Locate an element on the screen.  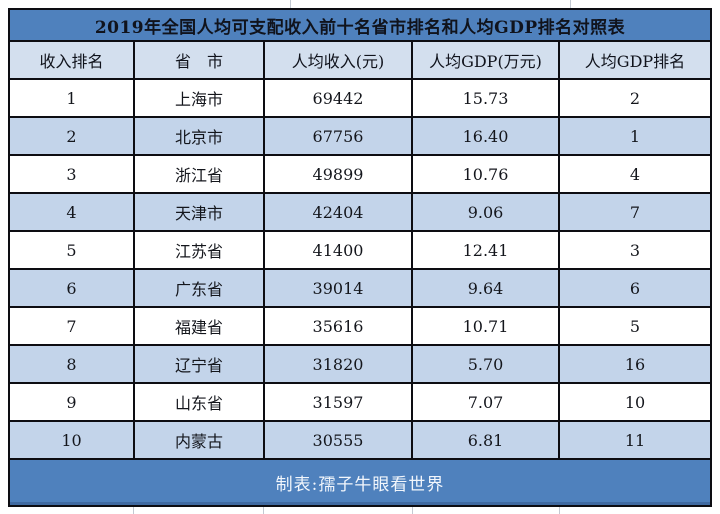
cell-income: 39014 is located at coordinates (339, 288).